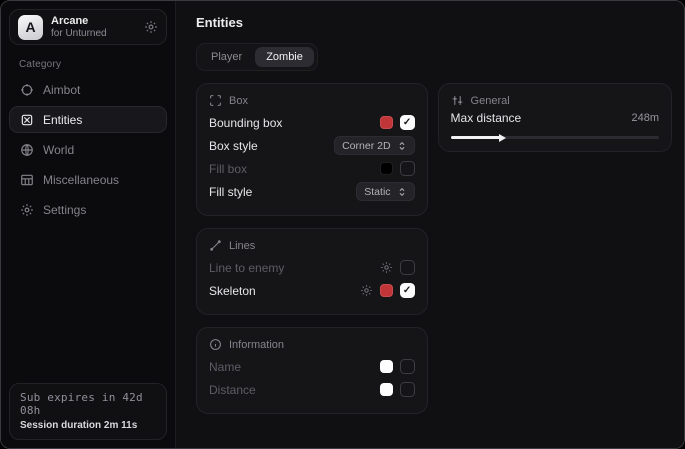 This screenshot has width=685, height=449. I want to click on lines-card: Lines Line to enemy Skeleton, so click(312, 271).